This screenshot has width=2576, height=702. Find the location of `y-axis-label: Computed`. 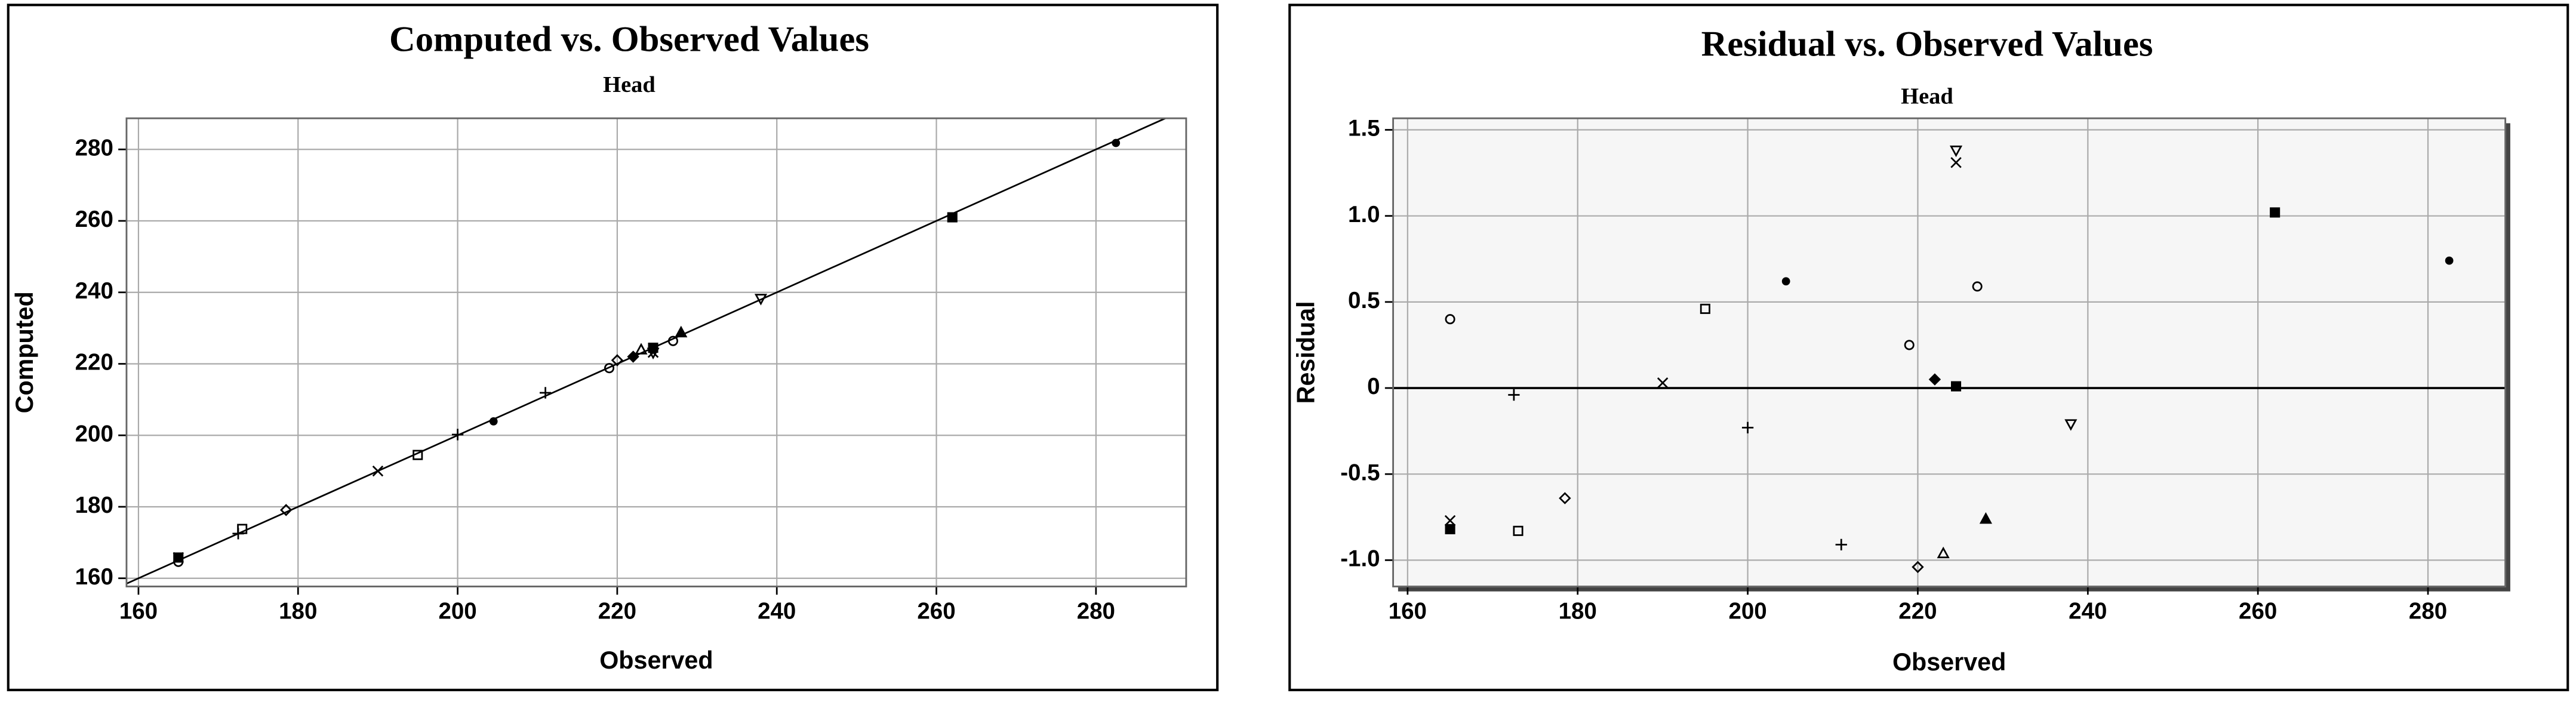

y-axis-label: Computed is located at coordinates (24, 352).